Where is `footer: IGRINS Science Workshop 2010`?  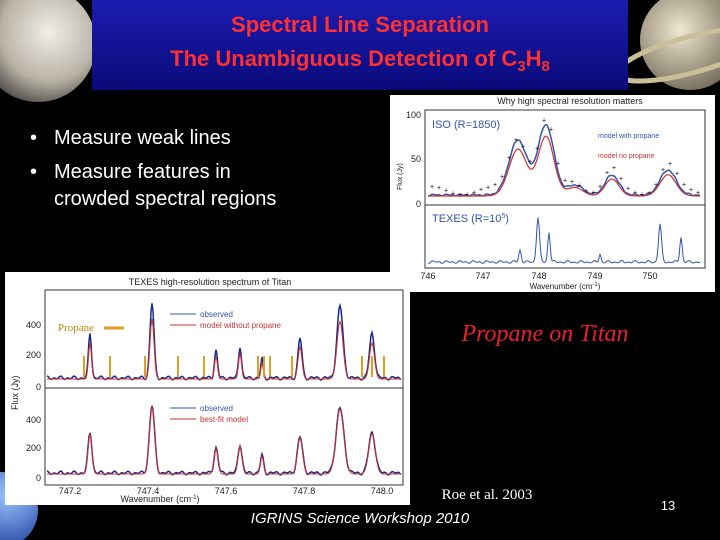
footer: IGRINS Science Workshop 2010 is located at coordinates (360, 518).